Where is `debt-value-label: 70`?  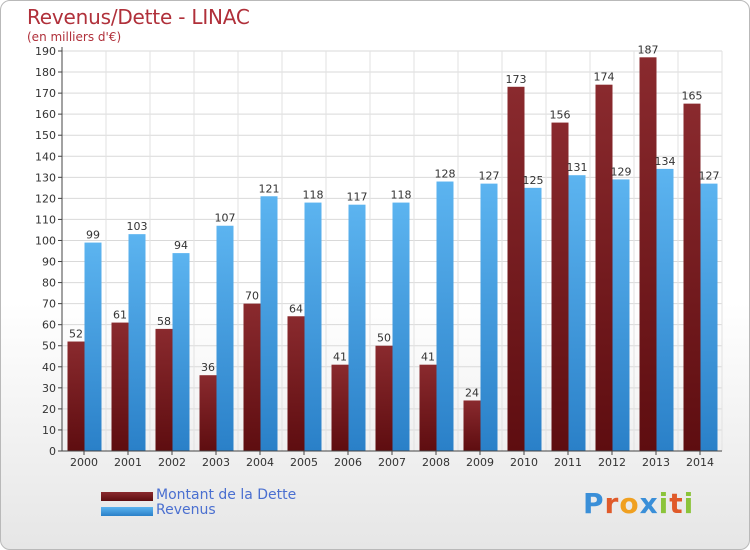 debt-value-label: 70 is located at coordinates (252, 296).